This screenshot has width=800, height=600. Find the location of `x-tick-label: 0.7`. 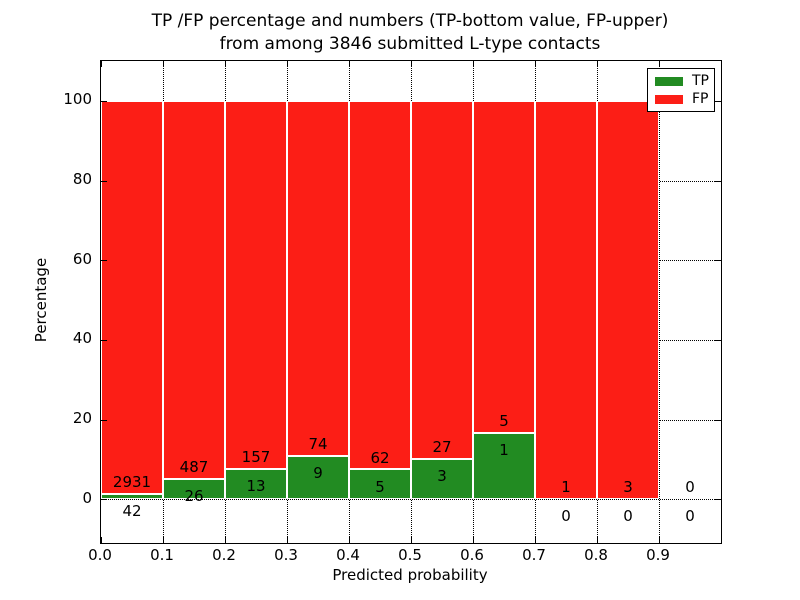

x-tick-label: 0.7 is located at coordinates (534, 555).